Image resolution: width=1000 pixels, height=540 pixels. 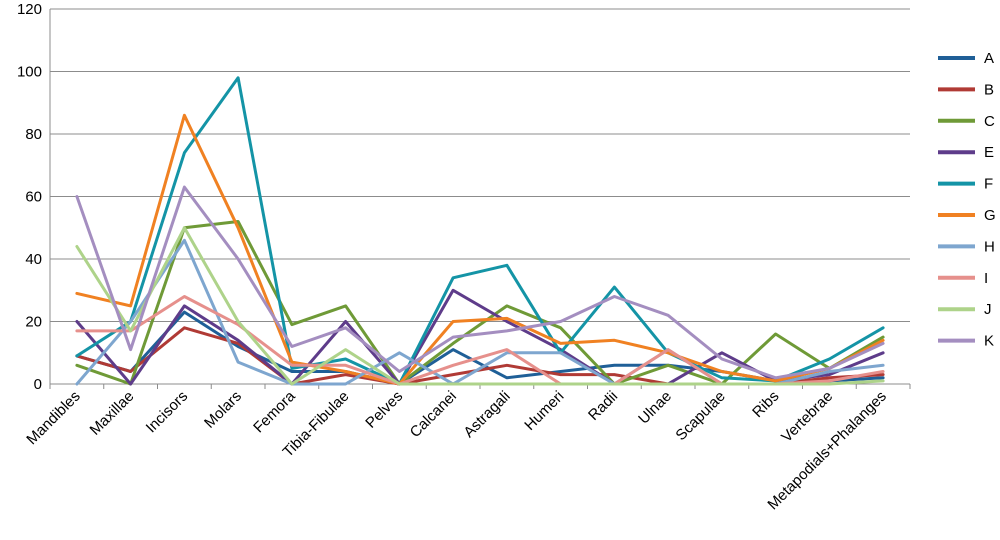 What do you see at coordinates (655, 408) in the screenshot?
I see `x-tick-label: Ulnae` at bounding box center [655, 408].